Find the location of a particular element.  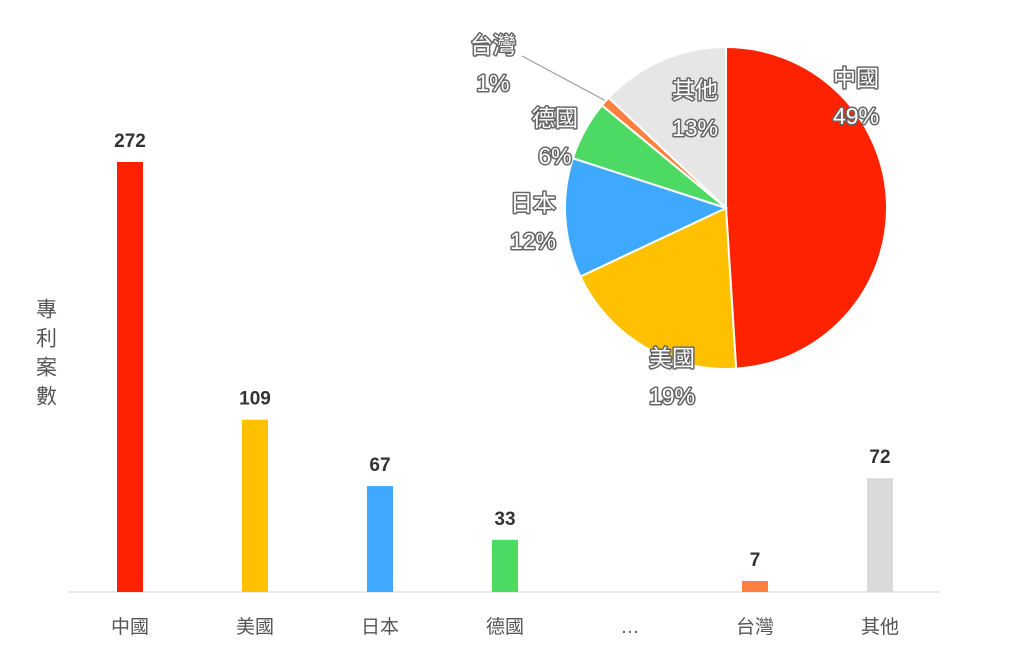

pie-label: 德國 is located at coordinates (555, 118).